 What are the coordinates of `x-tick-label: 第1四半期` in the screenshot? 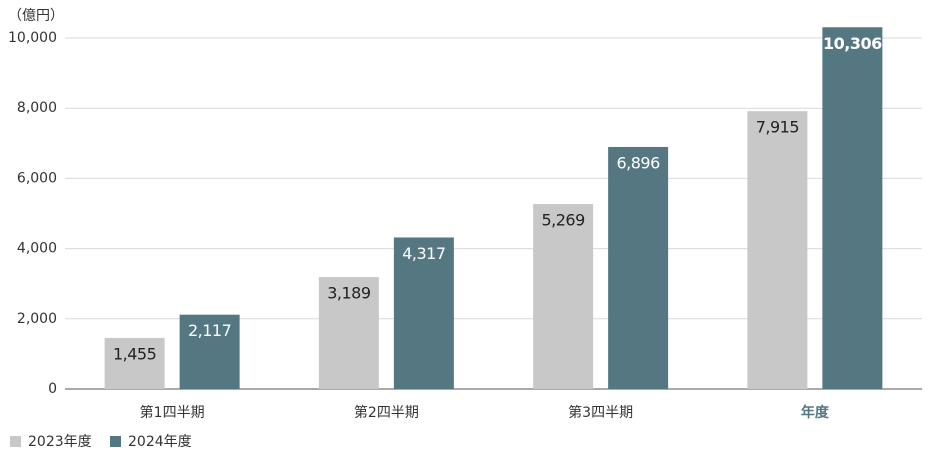 It's located at (172, 412).